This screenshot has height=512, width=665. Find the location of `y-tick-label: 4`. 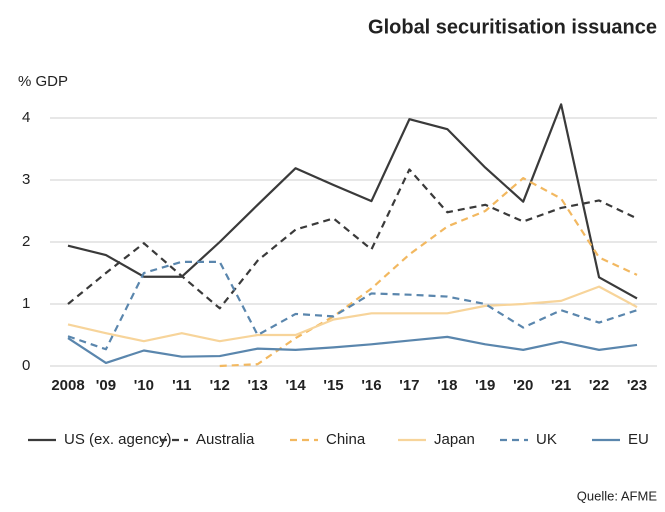

y-tick-label: 4 is located at coordinates (26, 117).